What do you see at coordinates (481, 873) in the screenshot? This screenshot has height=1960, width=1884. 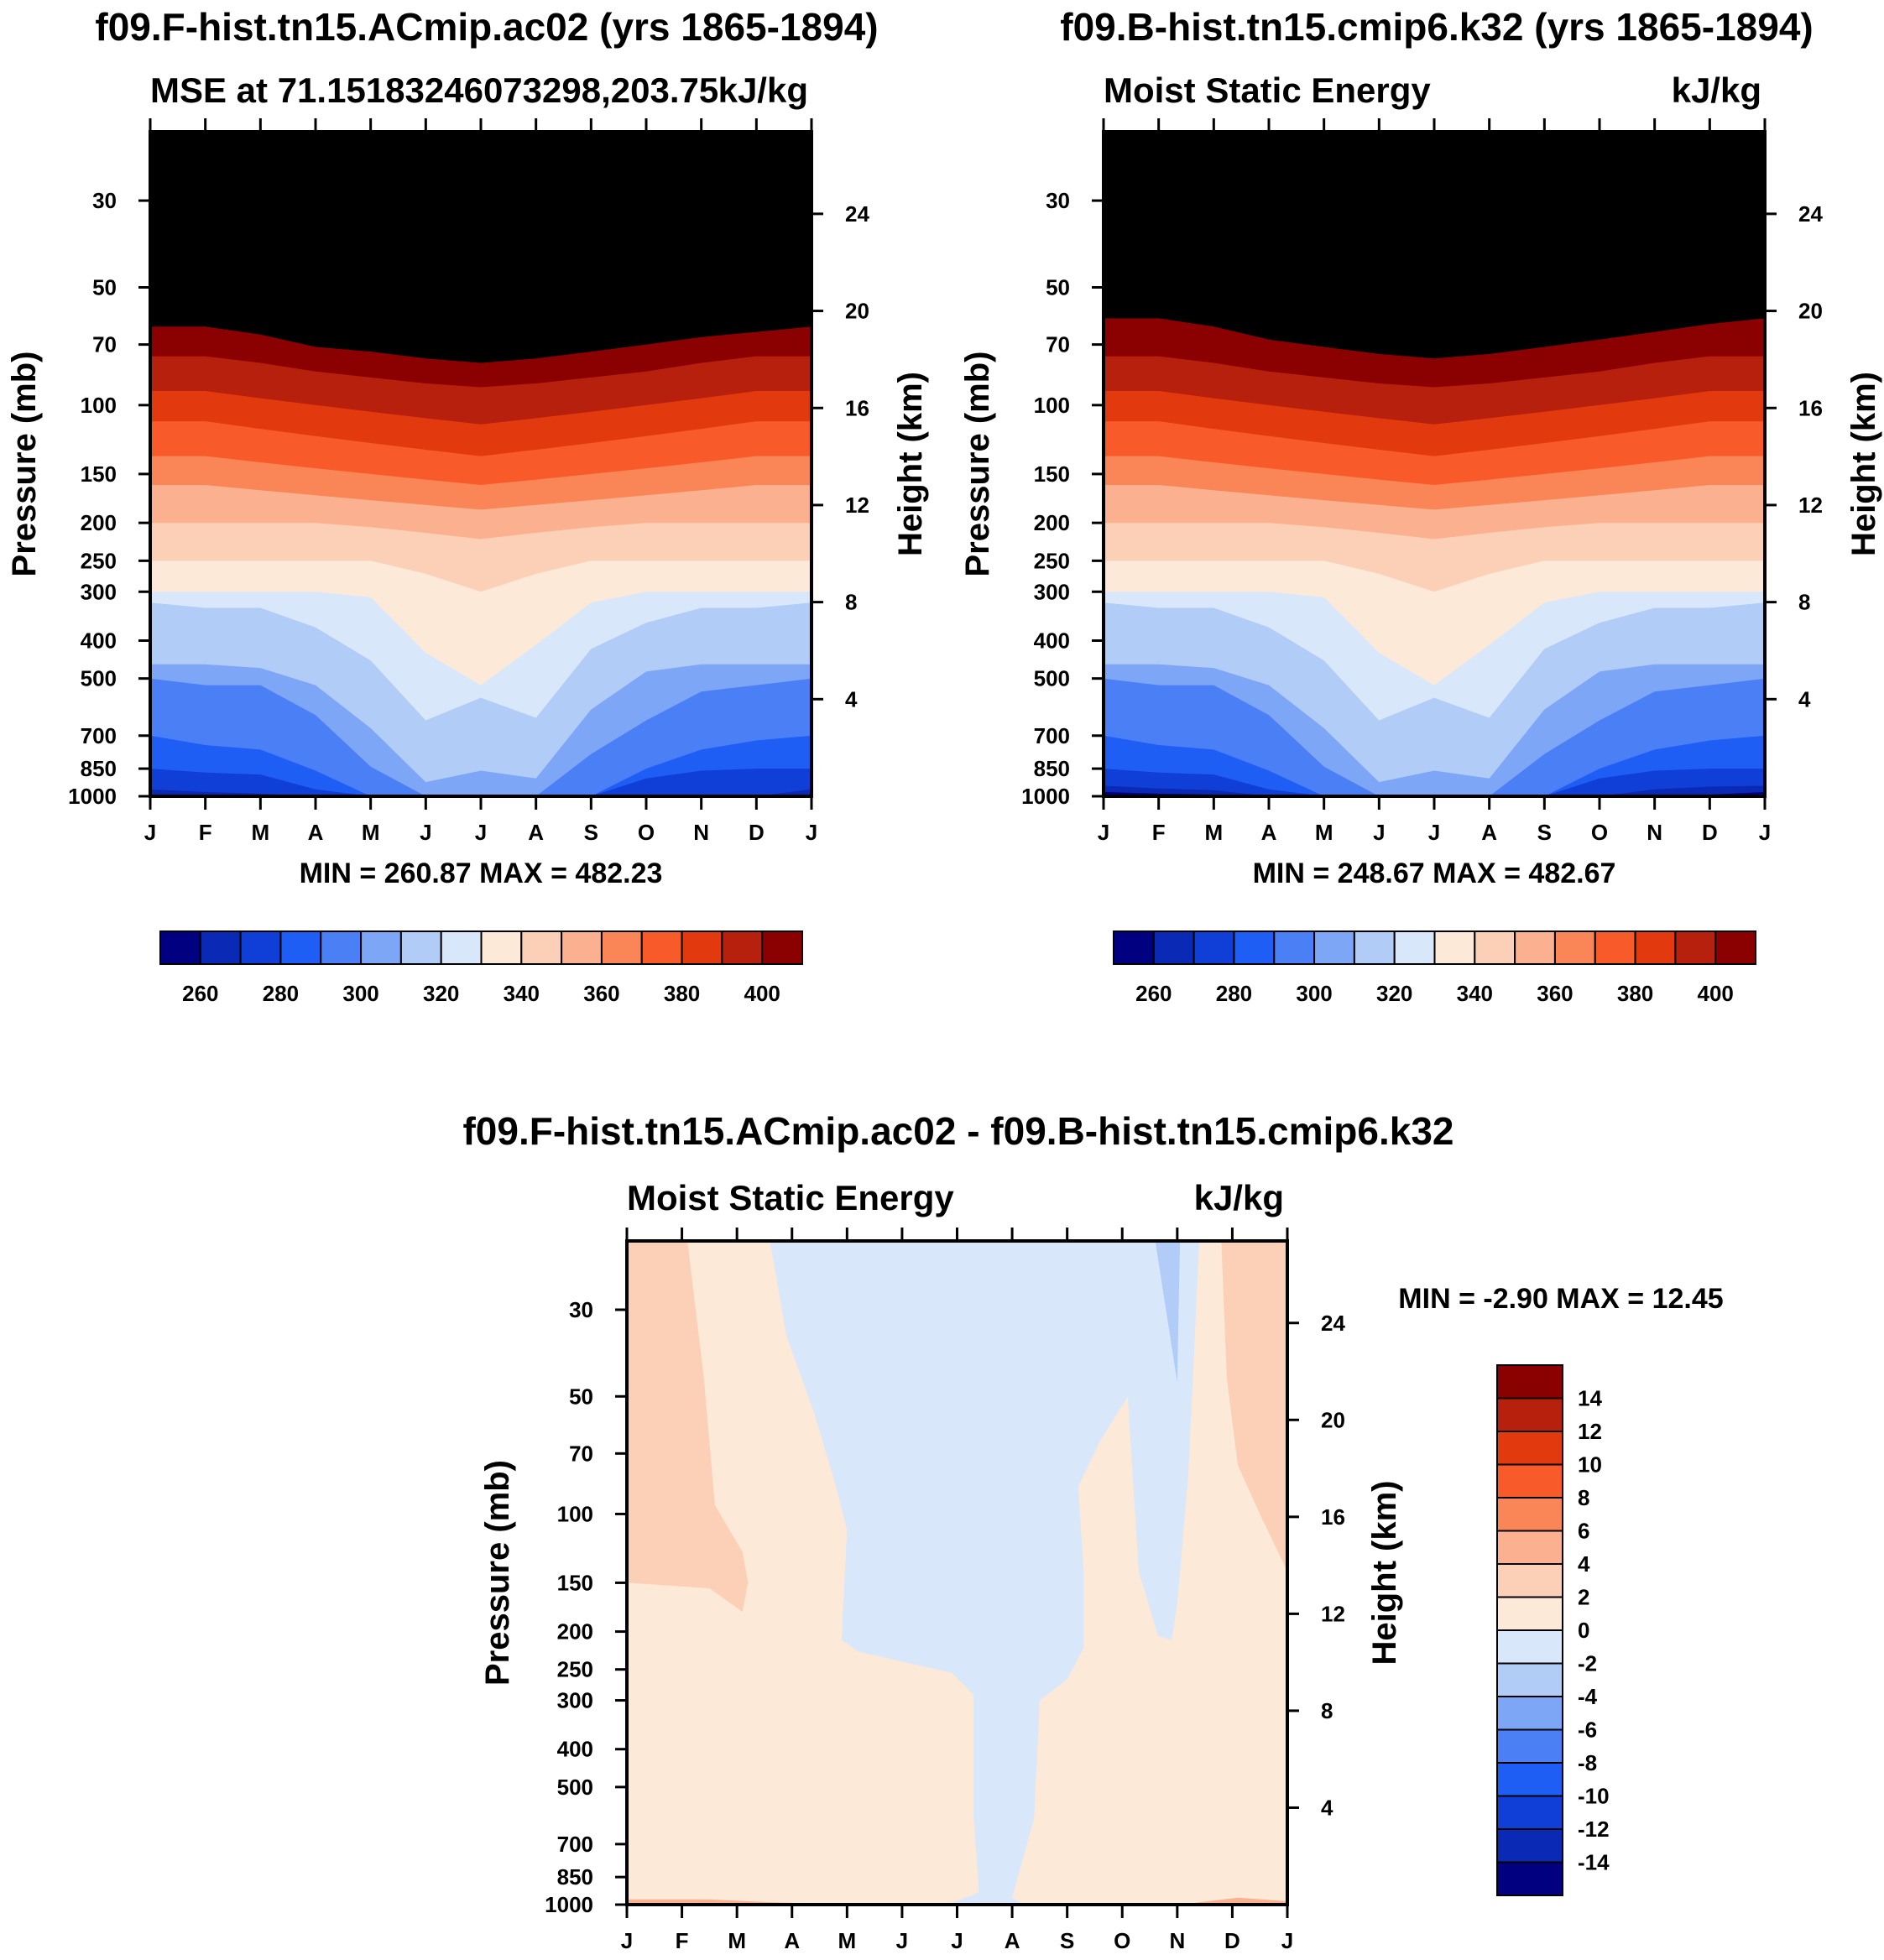 I see `min-max-stats: MIN = 260.87 MAX = 482.23` at bounding box center [481, 873].